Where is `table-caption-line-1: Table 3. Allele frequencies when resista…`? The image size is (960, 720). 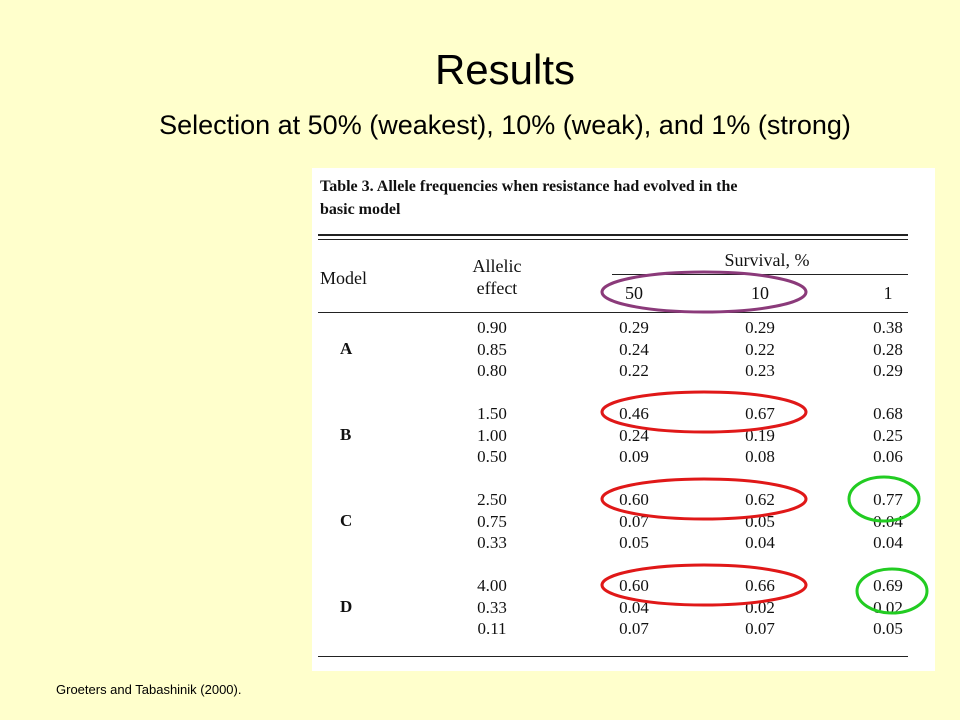 table-caption-line-1: Table 3. Allele frequencies when resista… is located at coordinates (529, 186).